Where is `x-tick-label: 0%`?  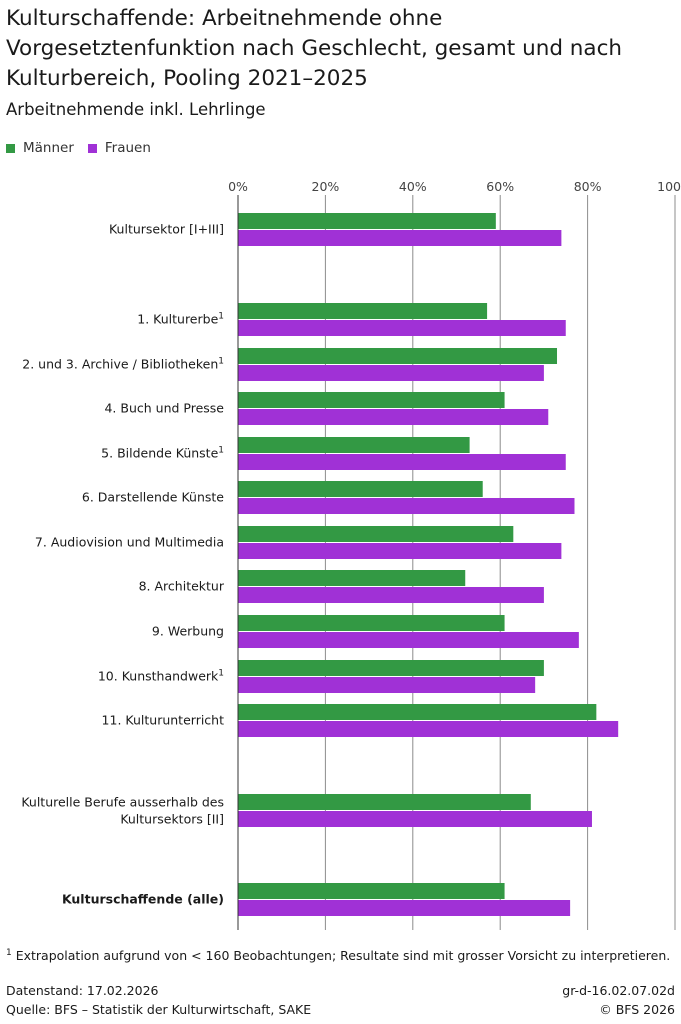
x-tick-label: 0% is located at coordinates (238, 186).